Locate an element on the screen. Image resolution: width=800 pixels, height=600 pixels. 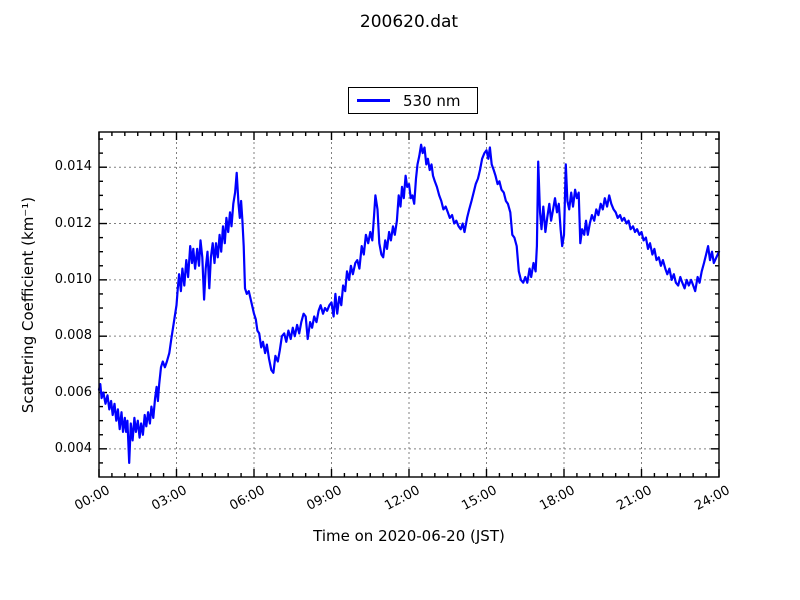
y-tick-label: 0.010 is located at coordinates (73, 279).